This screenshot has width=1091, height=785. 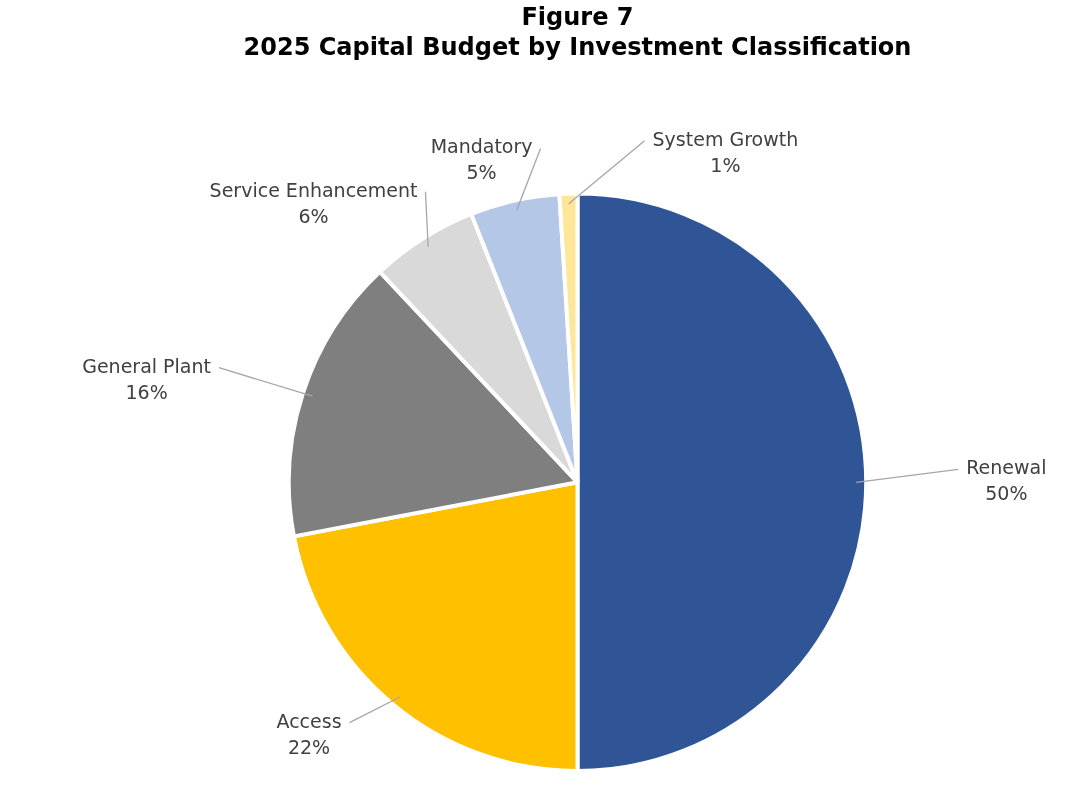 I want to click on chart-title: Figure 7, so click(x=577, y=16).